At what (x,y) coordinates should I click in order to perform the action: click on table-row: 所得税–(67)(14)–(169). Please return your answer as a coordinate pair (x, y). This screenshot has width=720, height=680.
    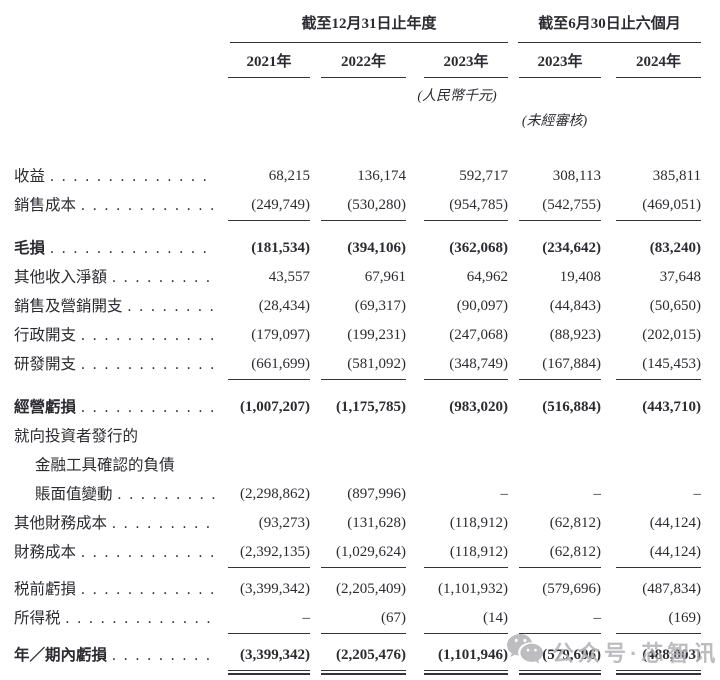
    Looking at the image, I should click on (367, 619).